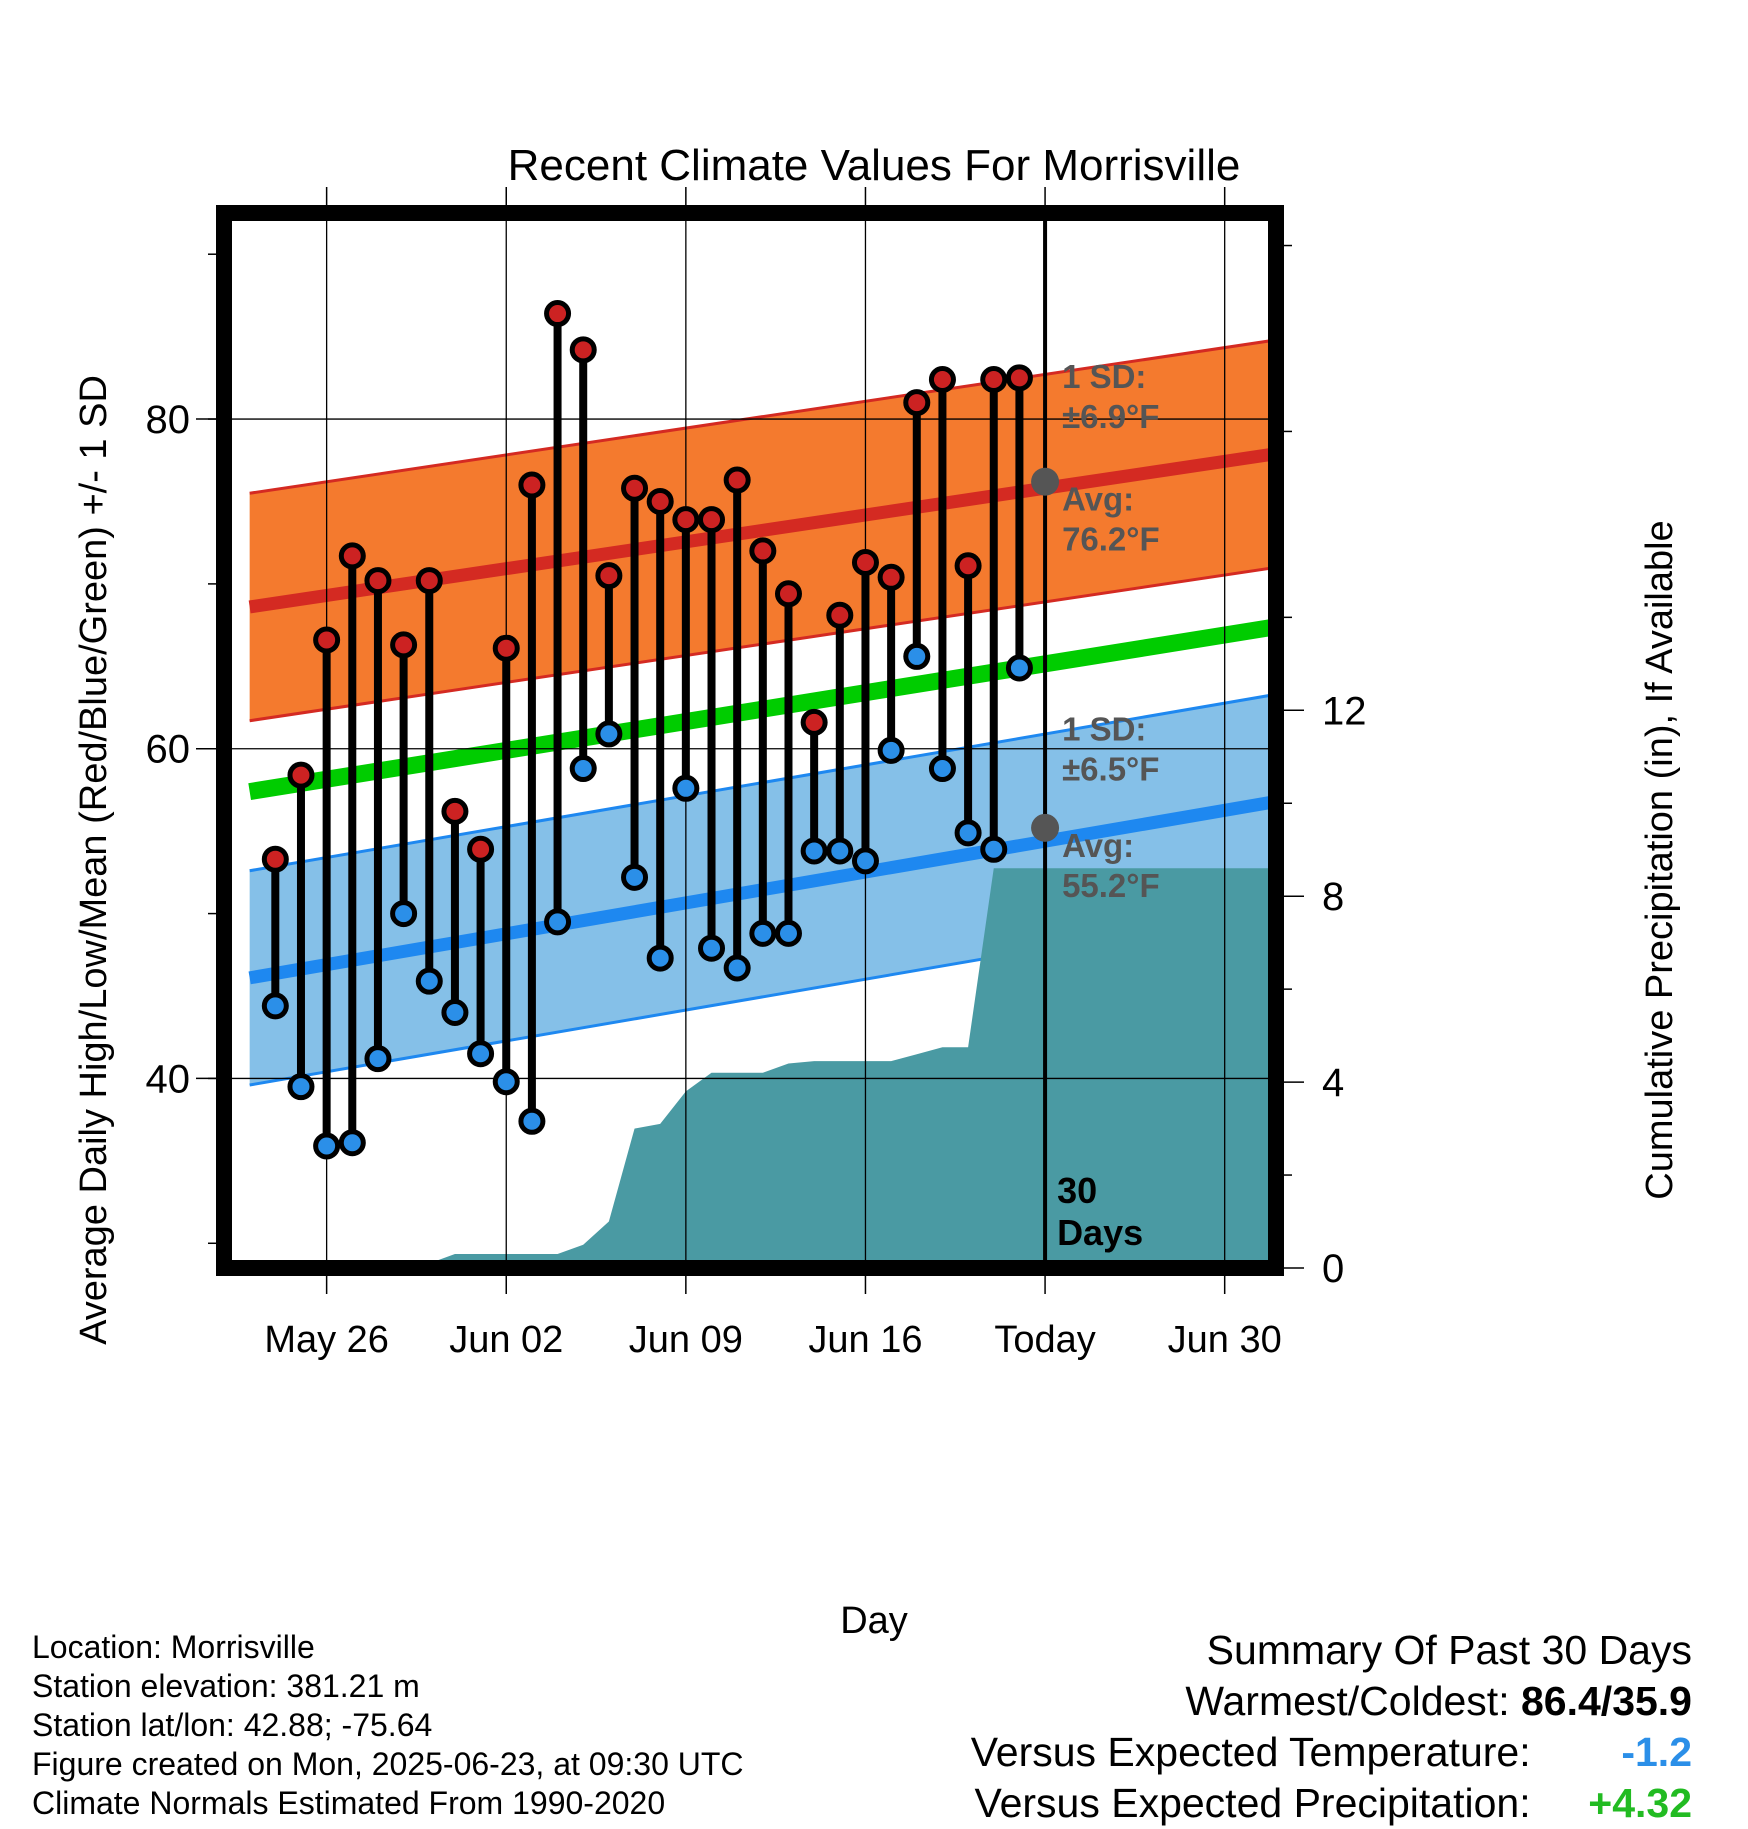 The image size is (1748, 1829). What do you see at coordinates (1252, 1803) in the screenshot?
I see `precip-vs-expected-label: Versus Expected Precipitation:` at bounding box center [1252, 1803].